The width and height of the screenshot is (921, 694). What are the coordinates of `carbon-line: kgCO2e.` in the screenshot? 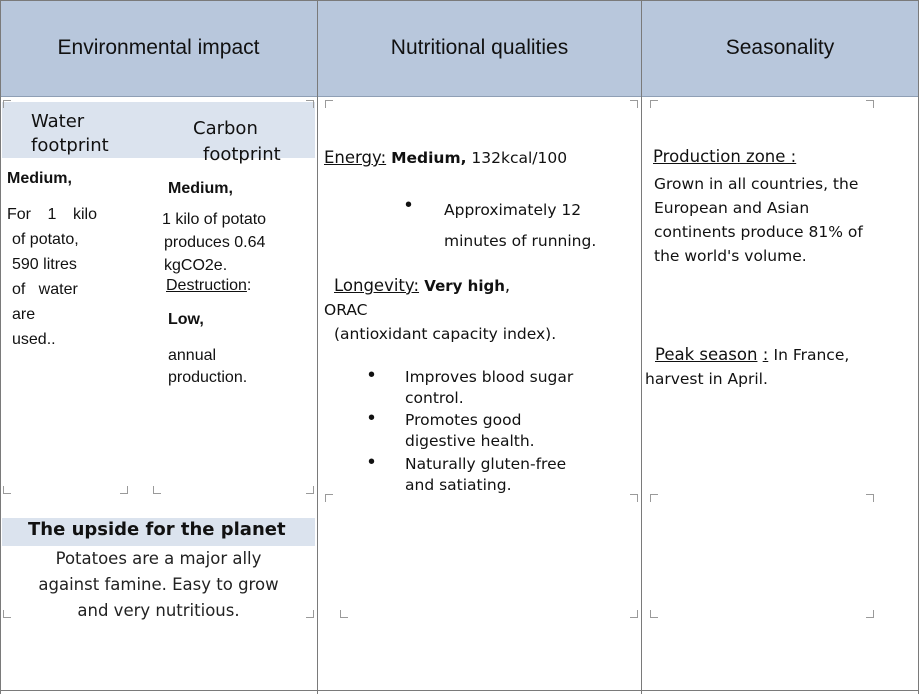 It's located at (196, 265).